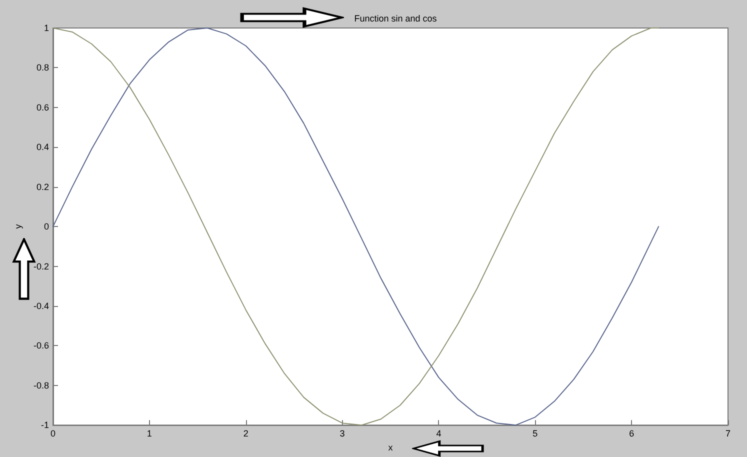 The width and height of the screenshot is (747, 457). What do you see at coordinates (18, 226) in the screenshot?
I see `y-axis-title: y` at bounding box center [18, 226].